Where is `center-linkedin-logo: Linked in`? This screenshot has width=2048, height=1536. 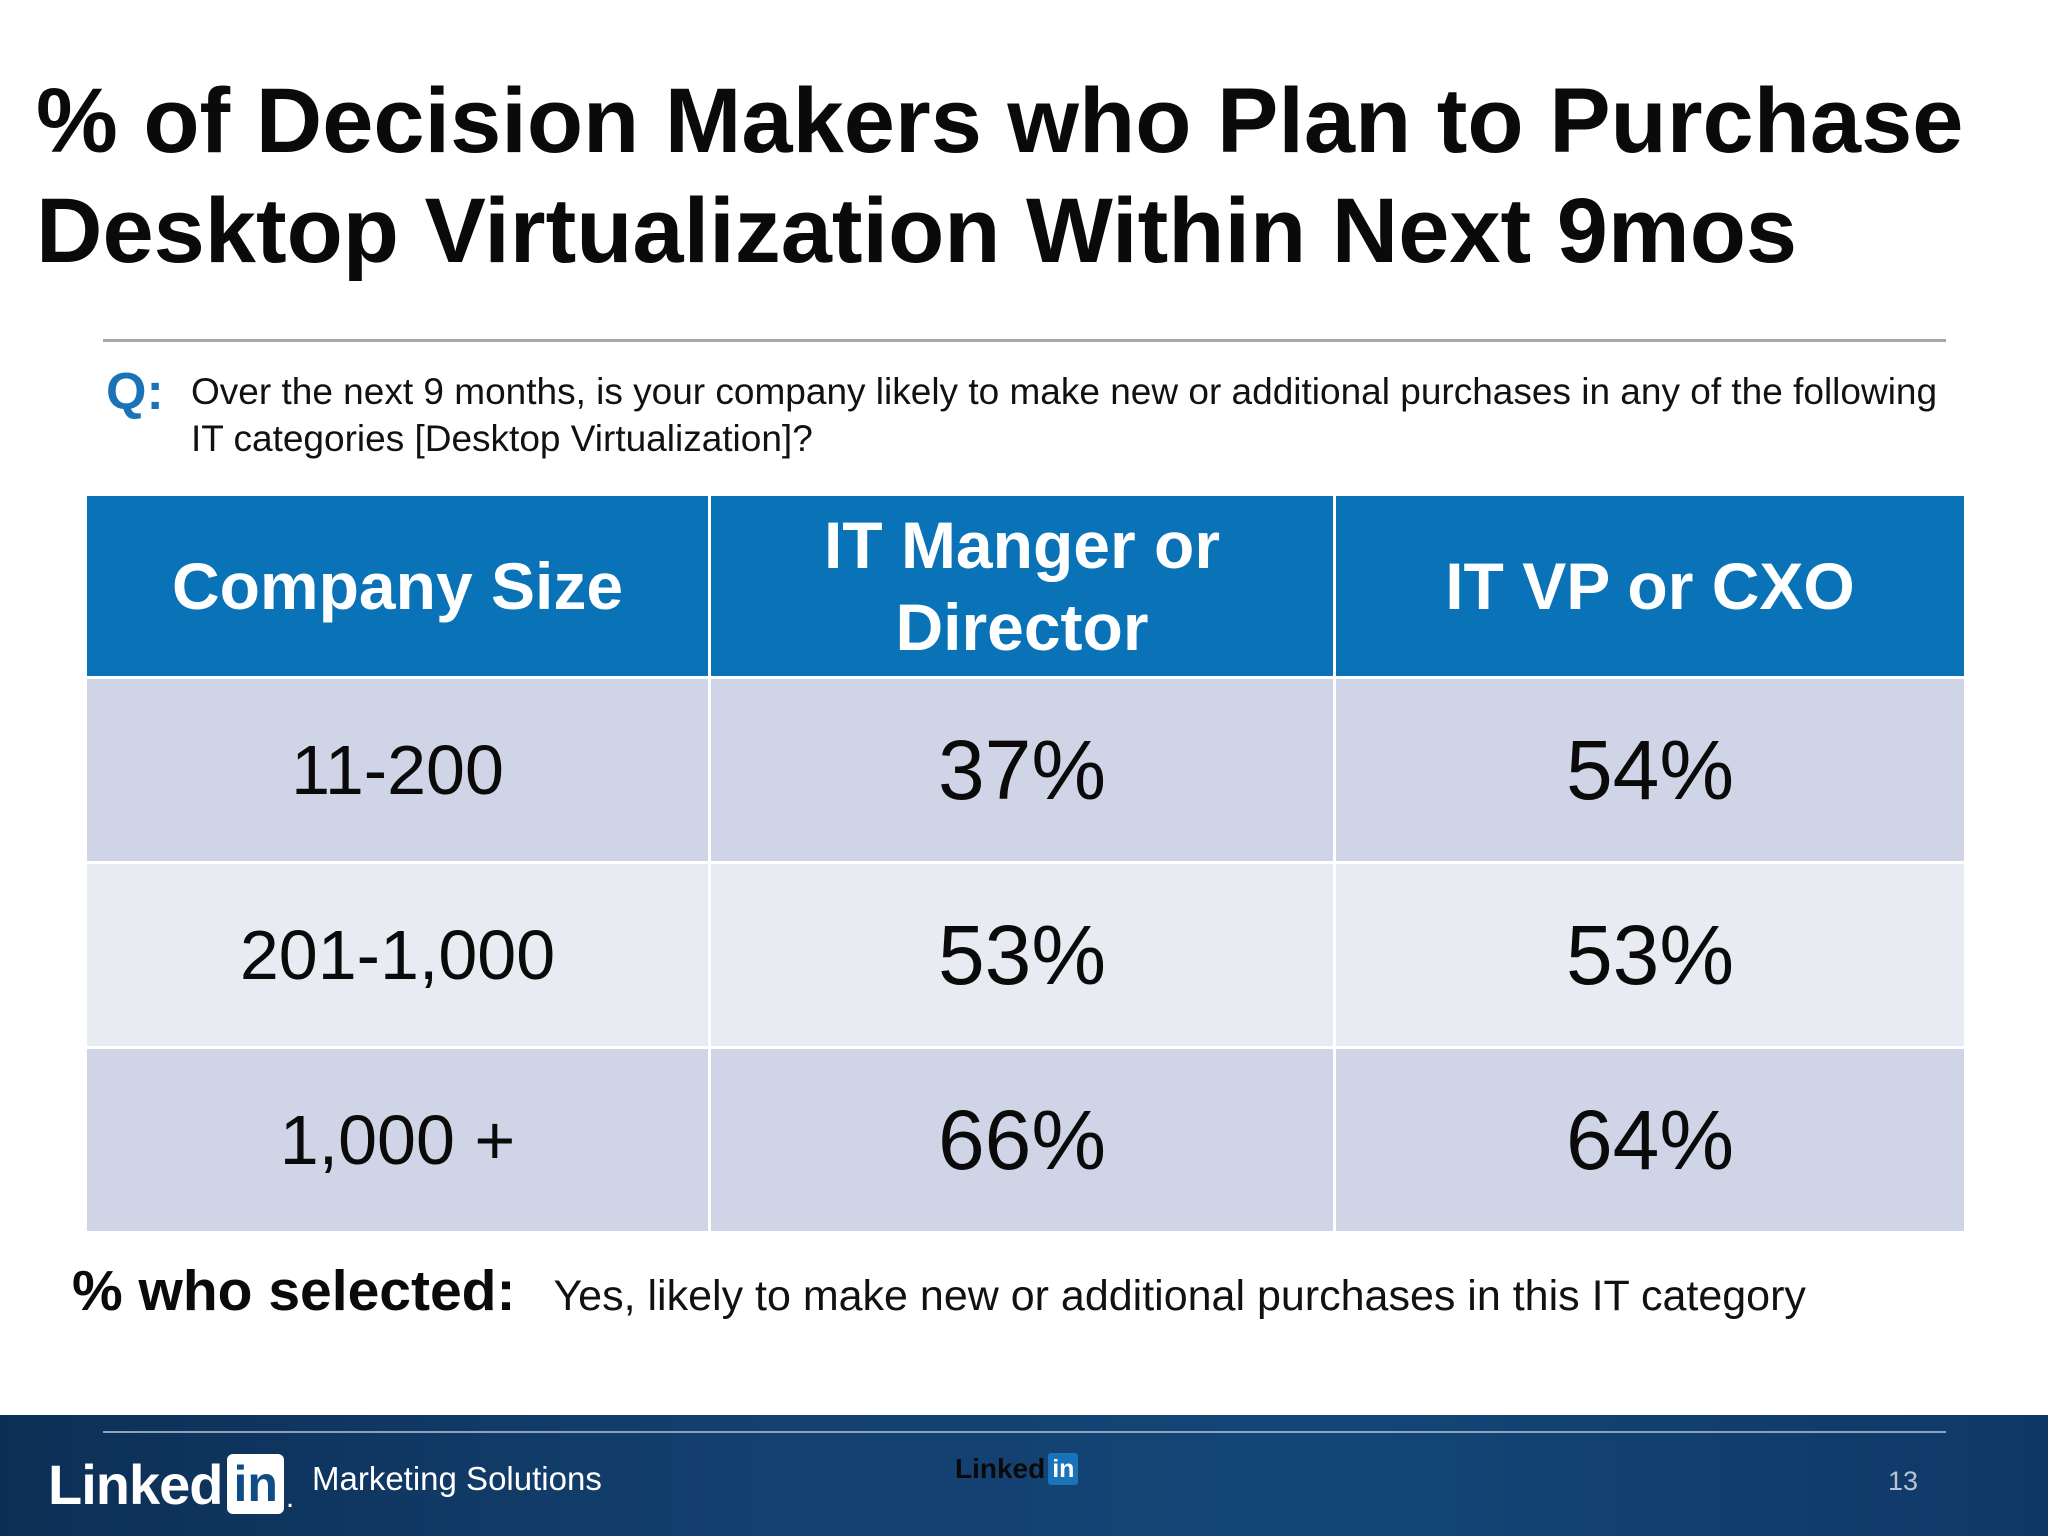
center-linkedin-logo: Linked in is located at coordinates (1017, 1469).